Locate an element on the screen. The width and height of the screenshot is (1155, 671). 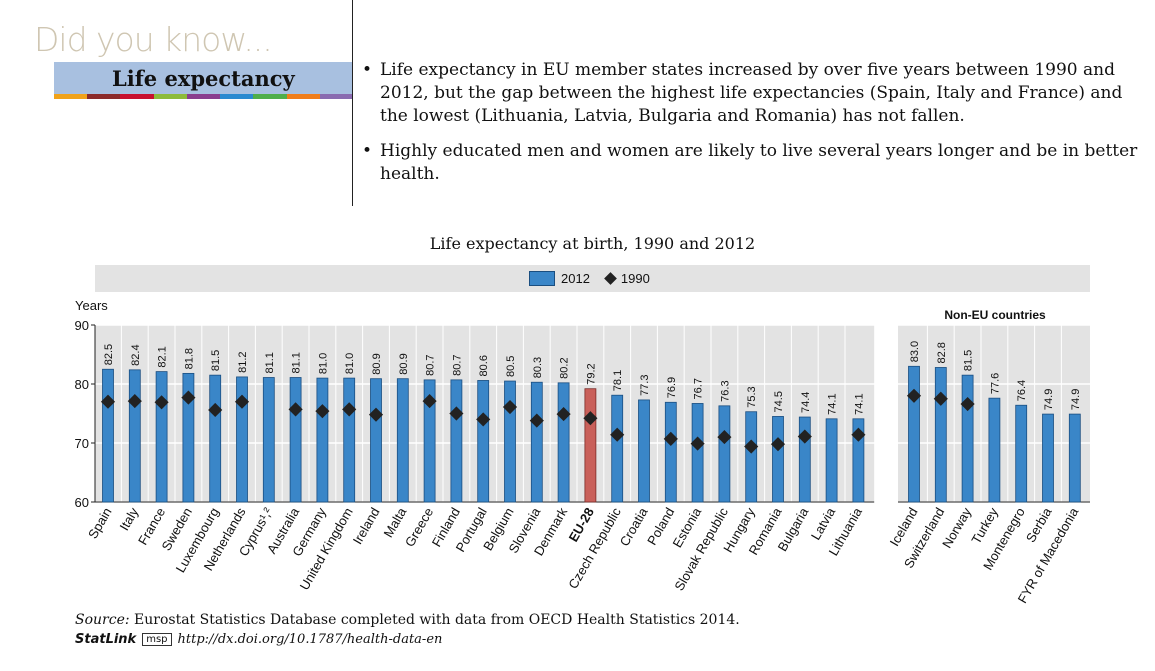
bar-value-label: 82.5 is located at coordinates (109, 354).